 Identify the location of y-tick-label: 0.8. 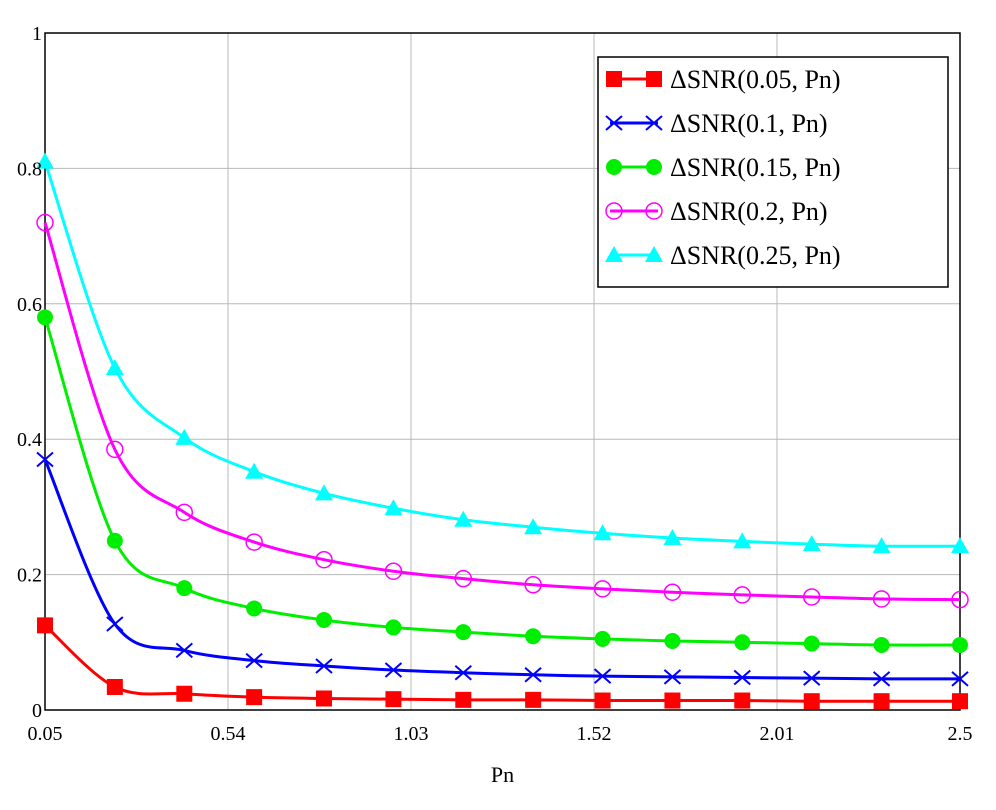
(29, 169).